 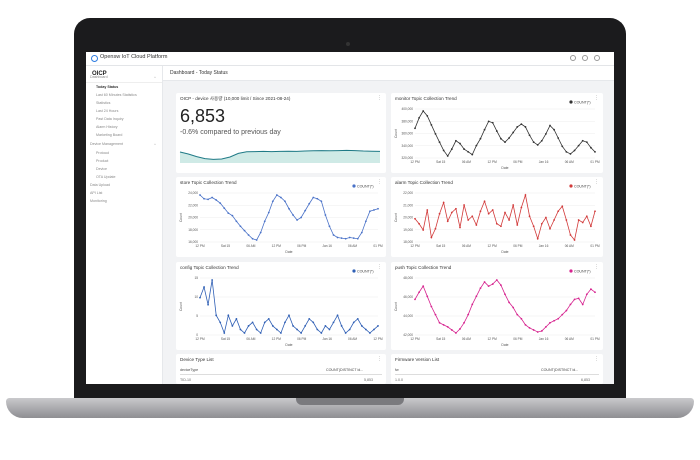 I want to click on x-tick-label: 01 PM, so click(x=595, y=339).